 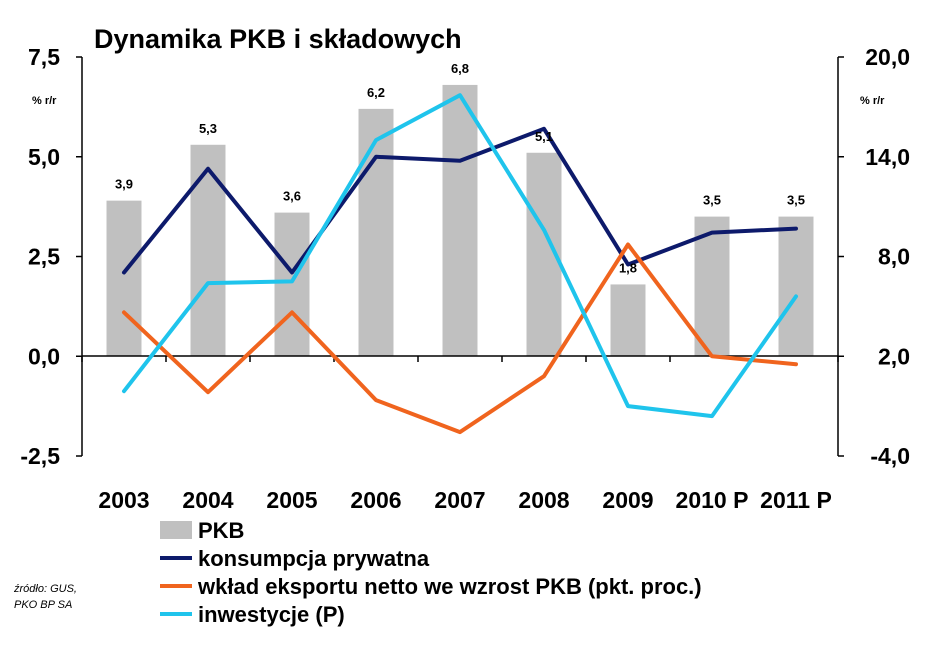 I want to click on x-tick-label-3: 2006, so click(x=375, y=500).